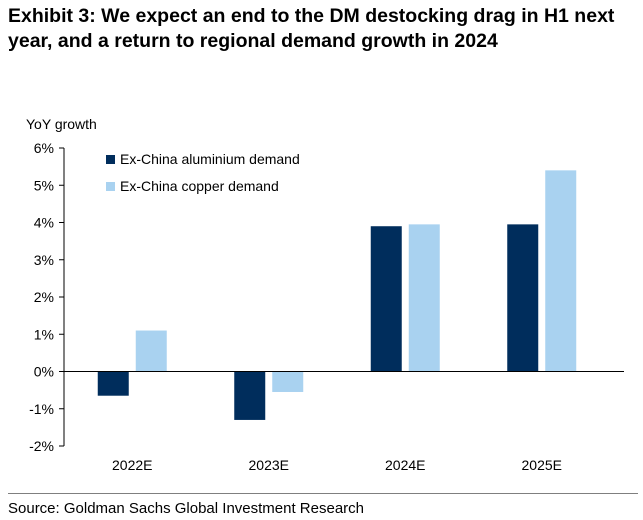  Describe the element at coordinates (44, 372) in the screenshot. I see `y-tick-label: 0%` at that location.